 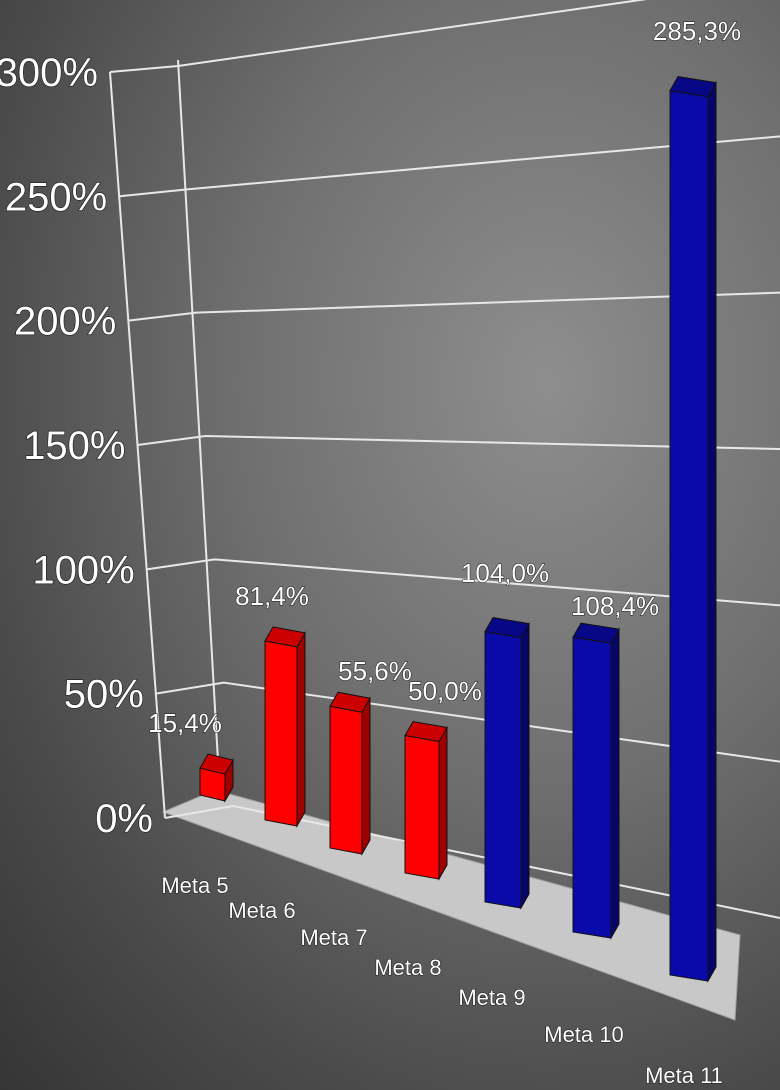 What do you see at coordinates (65, 322) in the screenshot?
I see `y-tick-label: 200%` at bounding box center [65, 322].